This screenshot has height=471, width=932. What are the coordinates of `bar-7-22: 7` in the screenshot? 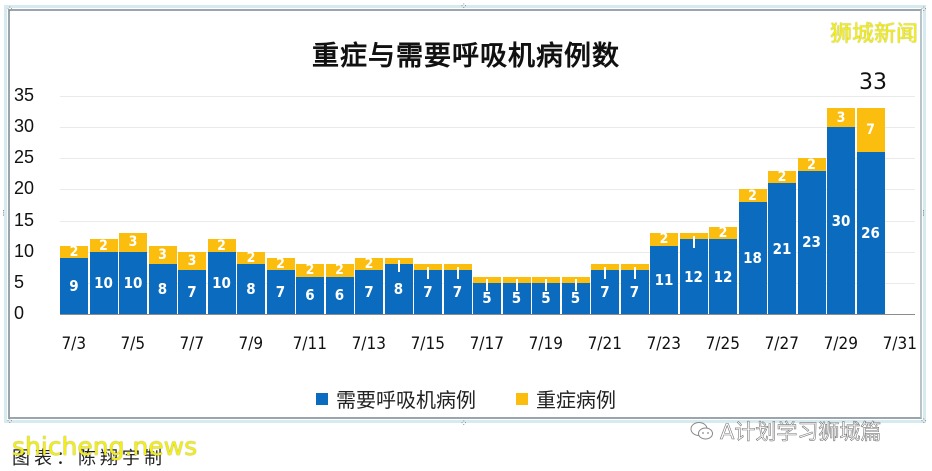 It's located at (634, 289).